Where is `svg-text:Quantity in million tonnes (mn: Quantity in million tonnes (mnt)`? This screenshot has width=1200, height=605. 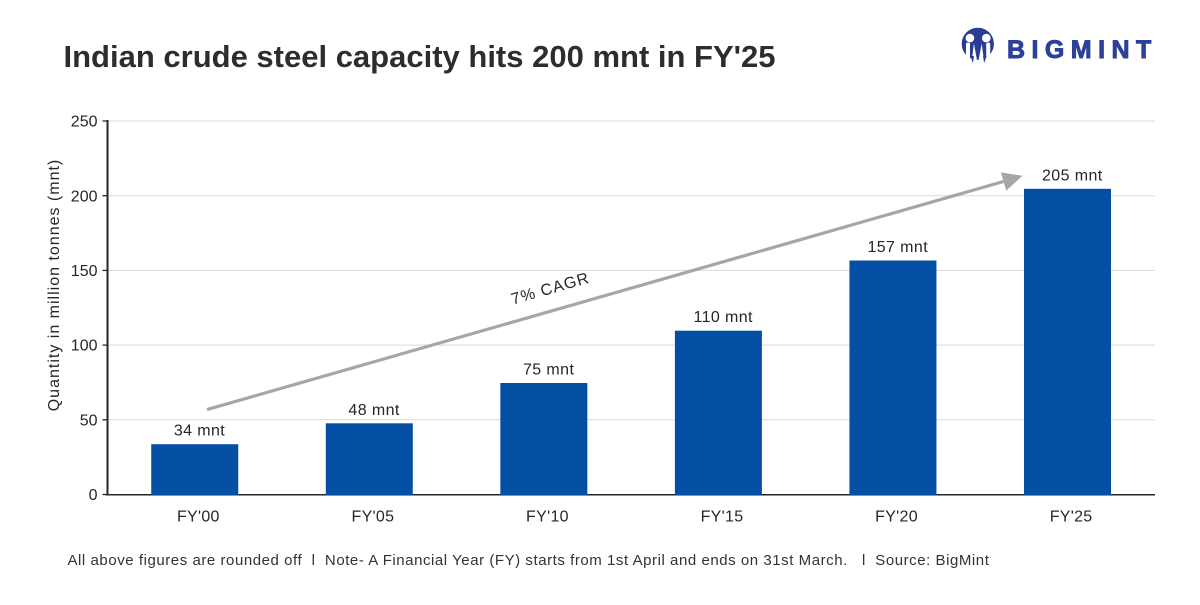 svg-text:Quantity in million tonnes (mn: Quantity in million tonnes (mnt) is located at coordinates (54, 285).